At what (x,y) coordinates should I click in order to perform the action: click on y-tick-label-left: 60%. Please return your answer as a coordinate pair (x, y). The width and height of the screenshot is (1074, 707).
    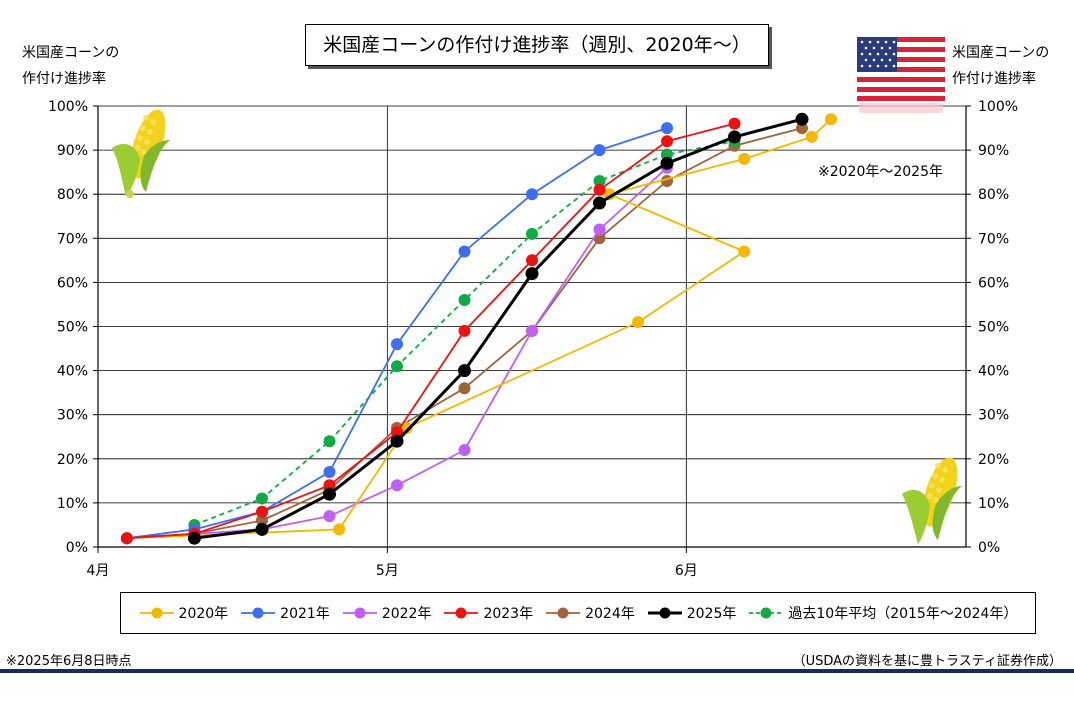
    Looking at the image, I should click on (72, 283).